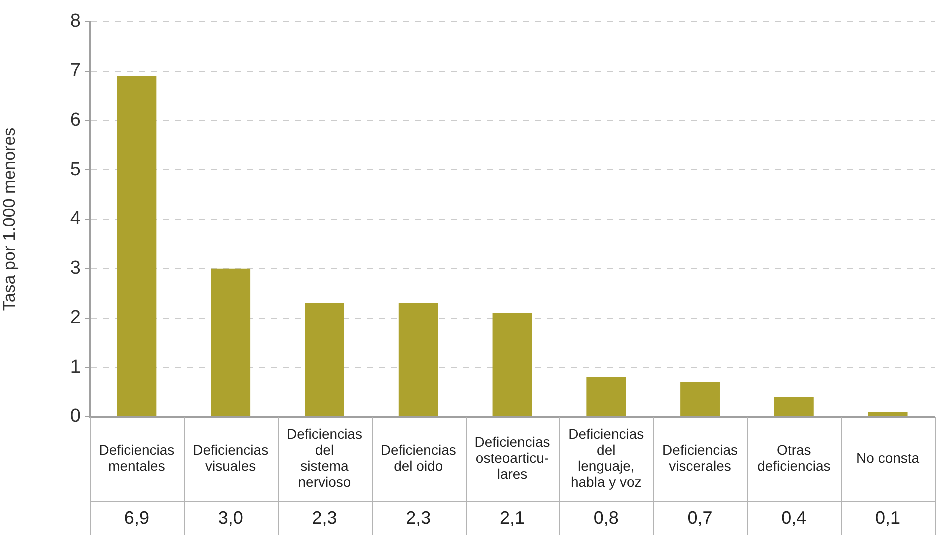  What do you see at coordinates (75, 269) in the screenshot?
I see `y-tick-label: 3` at bounding box center [75, 269].